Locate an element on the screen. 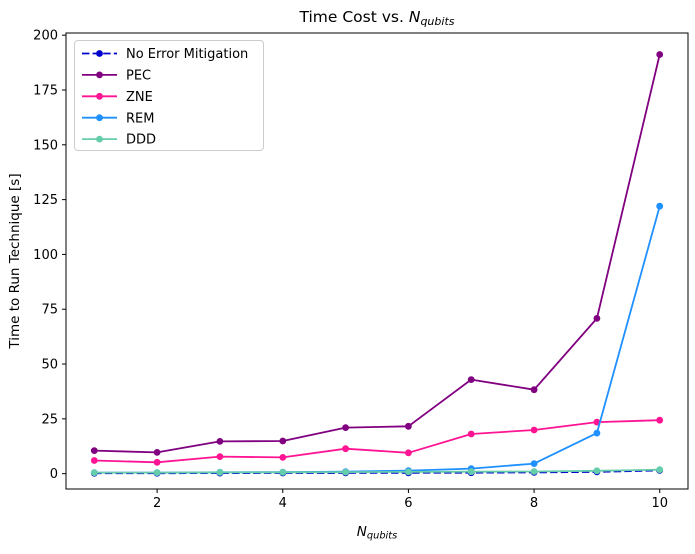 The image size is (695, 554). legend-box is located at coordinates (169, 95).